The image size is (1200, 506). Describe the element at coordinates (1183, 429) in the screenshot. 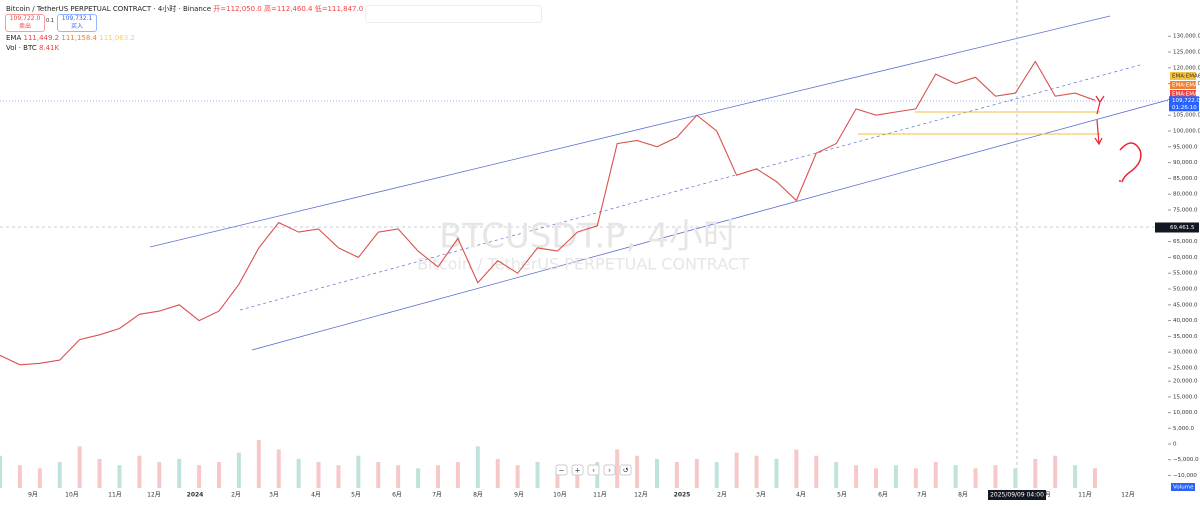

I see `volume-tick-label: 5,000.0` at that location.